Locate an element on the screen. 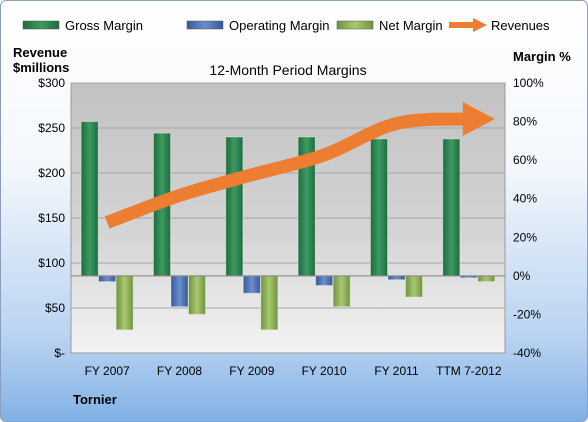 The height and width of the screenshot is (422, 588). left-tick-label: $300 is located at coordinates (51, 83).